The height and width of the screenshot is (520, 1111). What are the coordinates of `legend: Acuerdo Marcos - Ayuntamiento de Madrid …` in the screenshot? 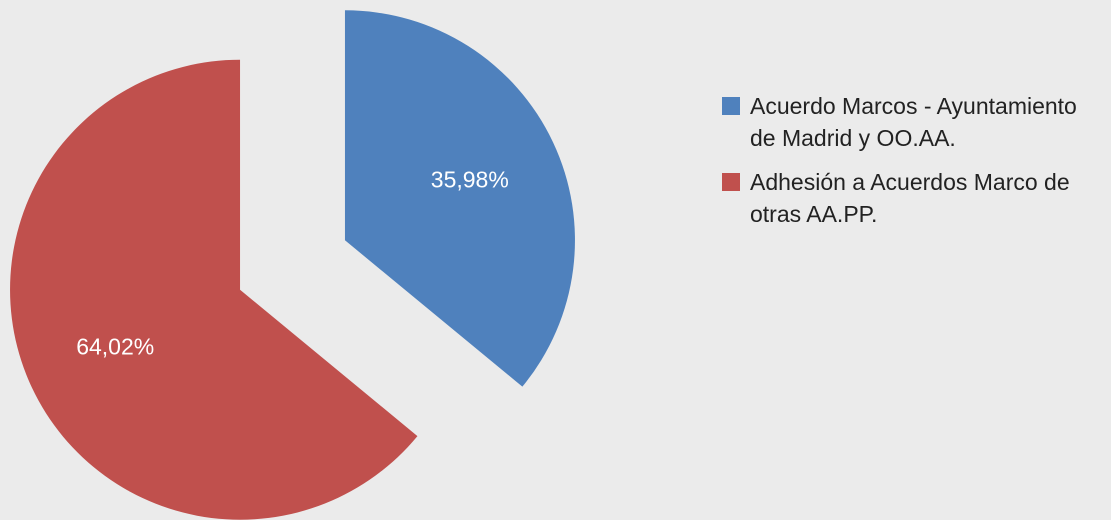 It's located at (914, 166).